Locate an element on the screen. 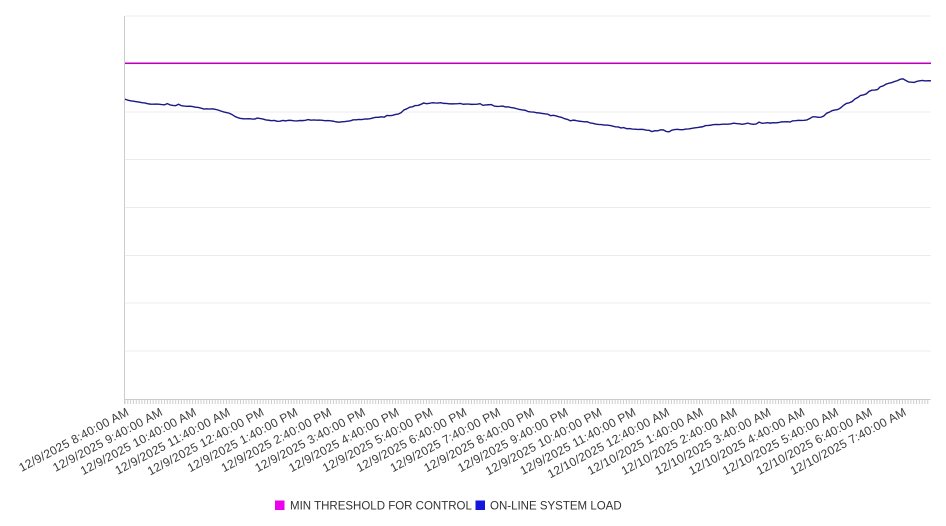 This screenshot has width=946, height=526. svg-text: MIN THRESHOLD FOR CONTROL is located at coordinates (381, 507).